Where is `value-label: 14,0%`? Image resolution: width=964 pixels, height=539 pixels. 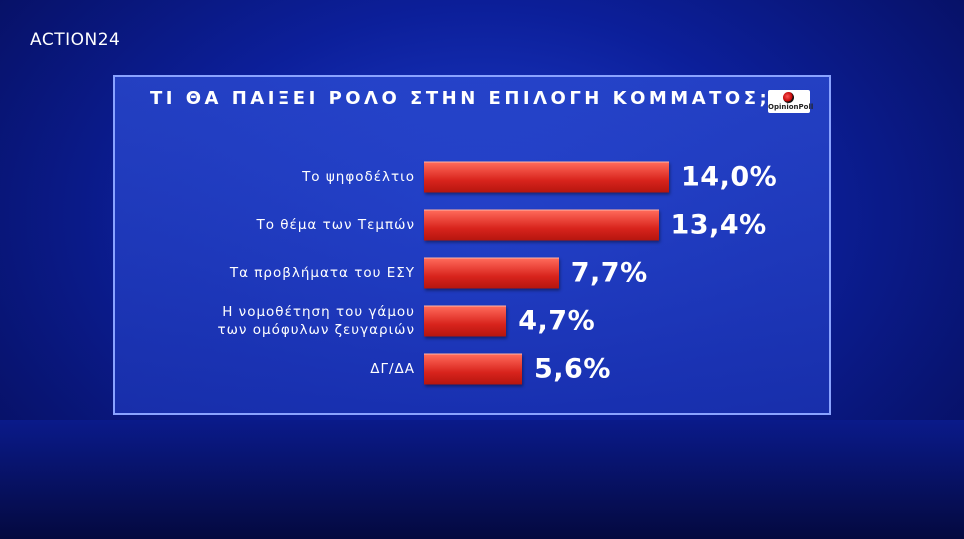
value-label: 14,0% is located at coordinates (729, 177).